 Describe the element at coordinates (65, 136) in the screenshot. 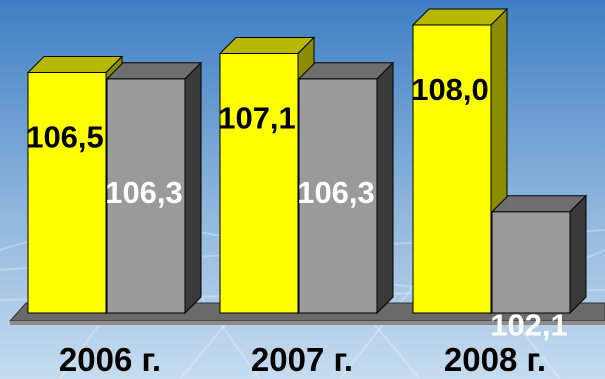

I see `data-label-0-0: 106,5` at that location.